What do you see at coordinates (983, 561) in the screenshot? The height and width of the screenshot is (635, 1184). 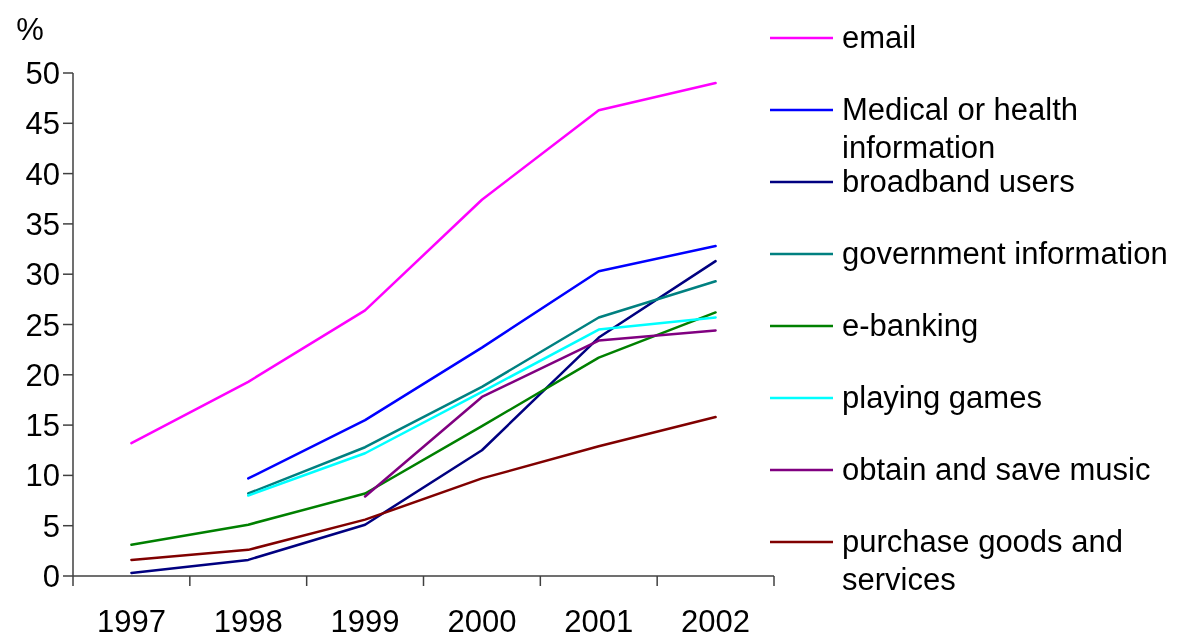 I see `legend-label: purchase goods and services` at bounding box center [983, 561].